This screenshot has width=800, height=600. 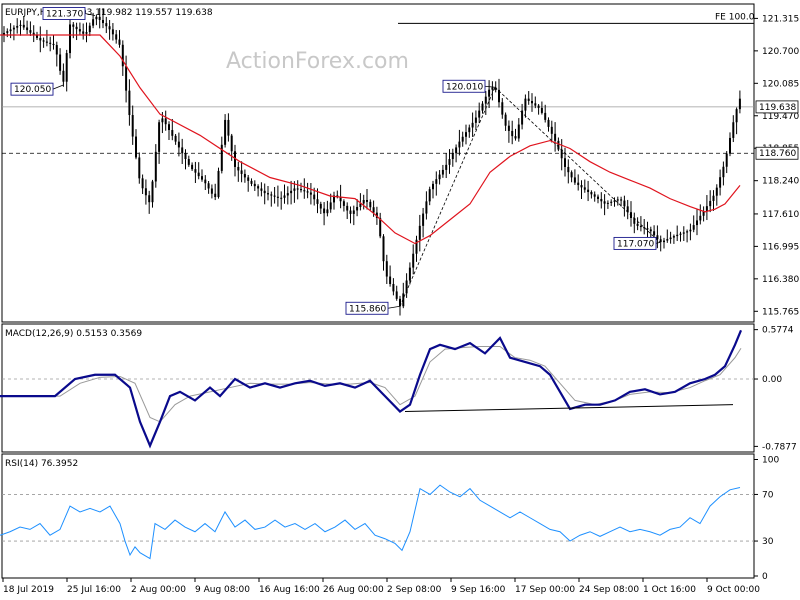 What do you see at coordinates (94, 590) in the screenshot?
I see `x-tick-label: 25 Jul 16:00` at bounding box center [94, 590].